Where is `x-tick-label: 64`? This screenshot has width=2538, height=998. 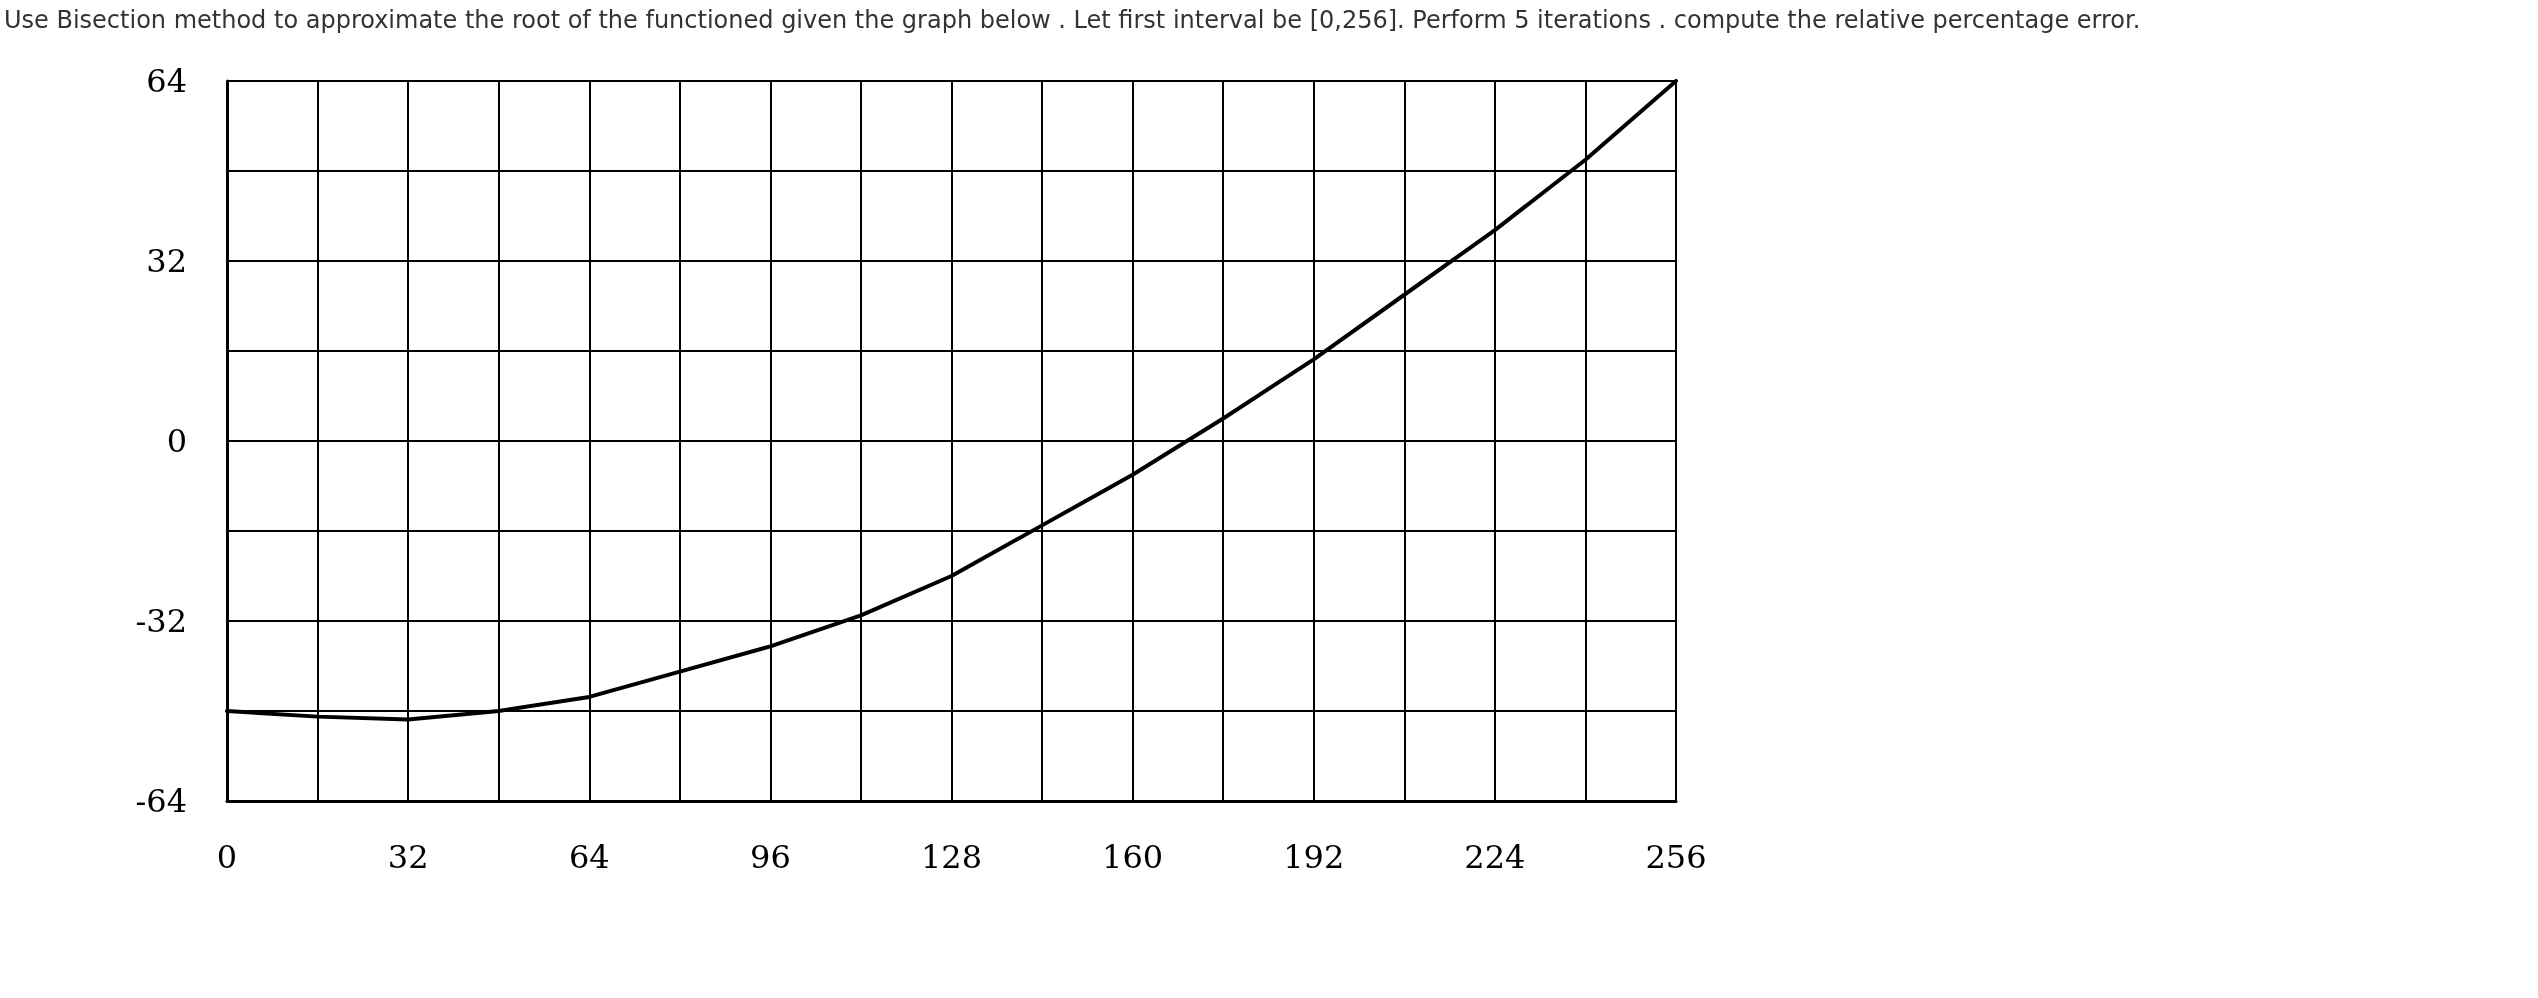 x-tick-label: 64 is located at coordinates (589, 857).